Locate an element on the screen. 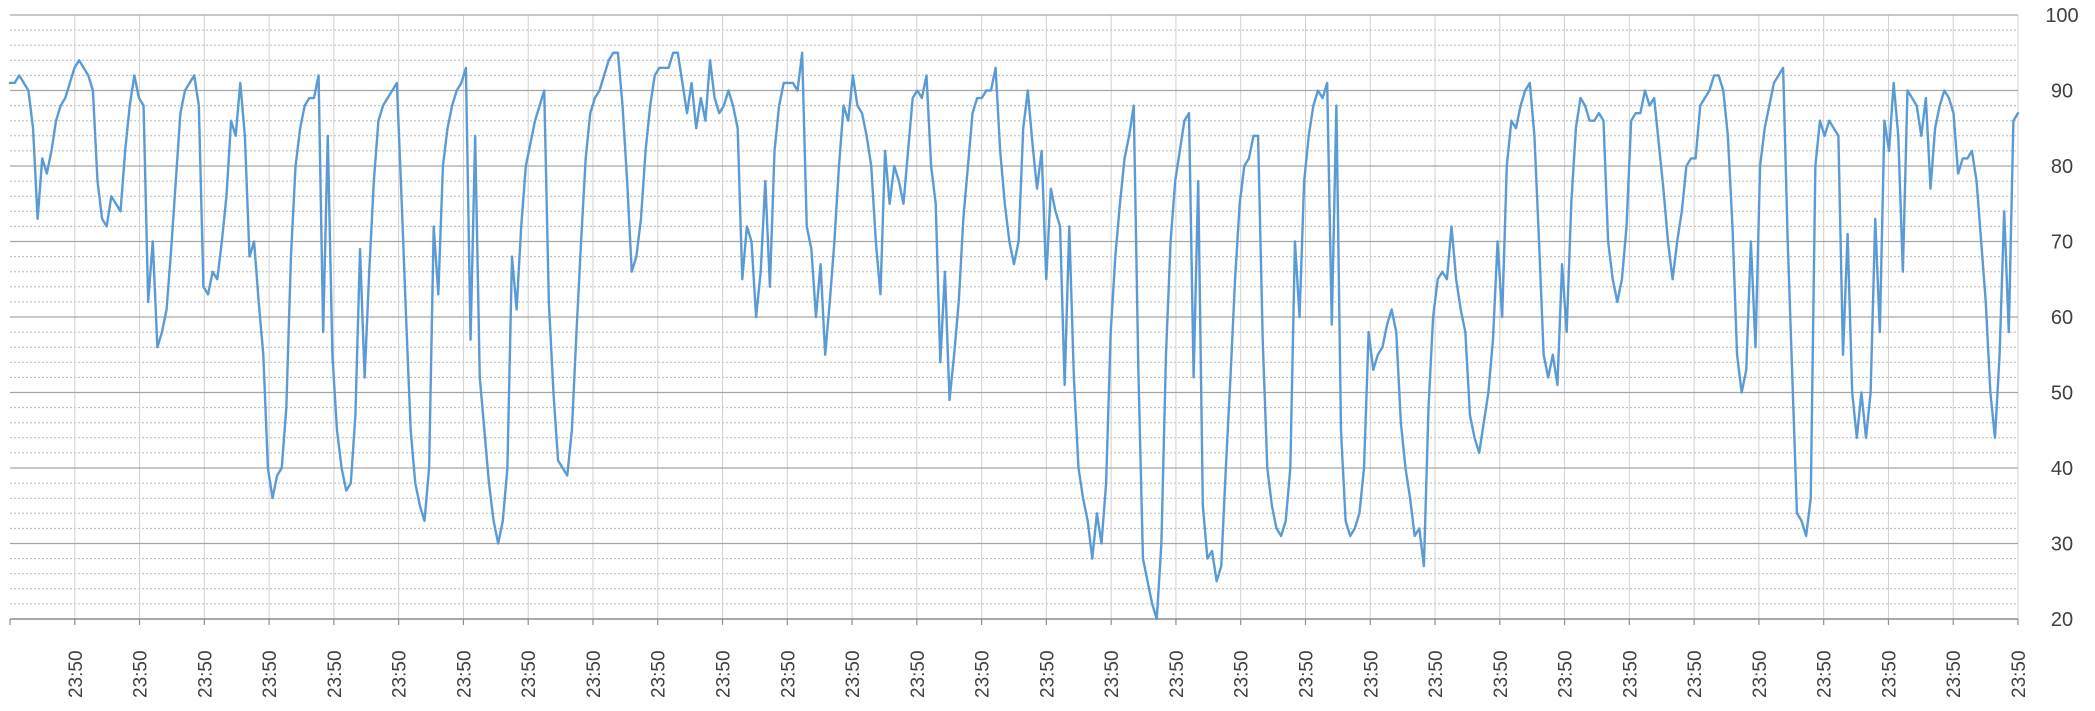 The height and width of the screenshot is (711, 2095). y-tick-label: 80 is located at coordinates (2062, 167).